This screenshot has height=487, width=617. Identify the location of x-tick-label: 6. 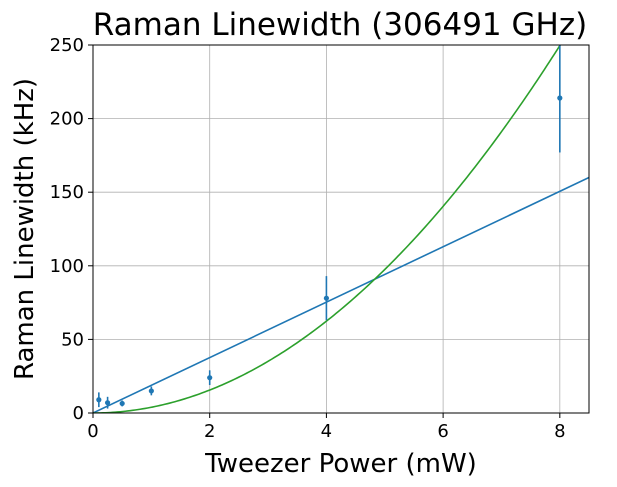
(442, 431).